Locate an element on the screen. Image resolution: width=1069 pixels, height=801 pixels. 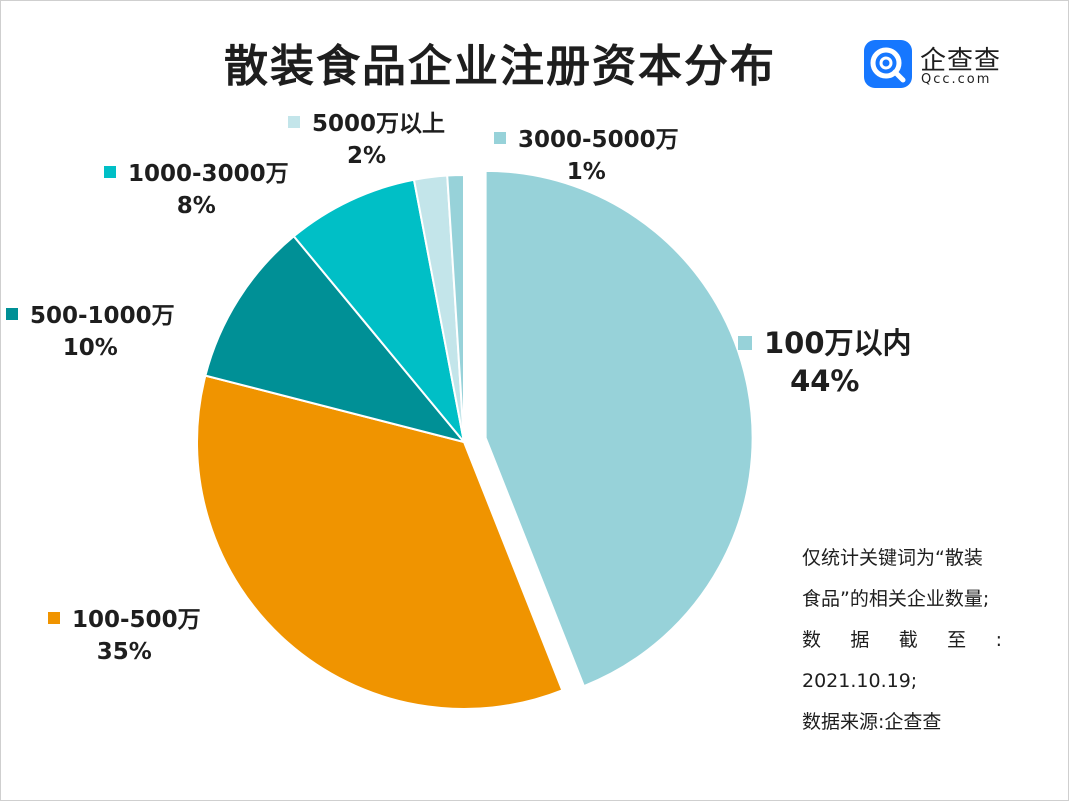
qcc-logo-icon is located at coordinates (888, 64).